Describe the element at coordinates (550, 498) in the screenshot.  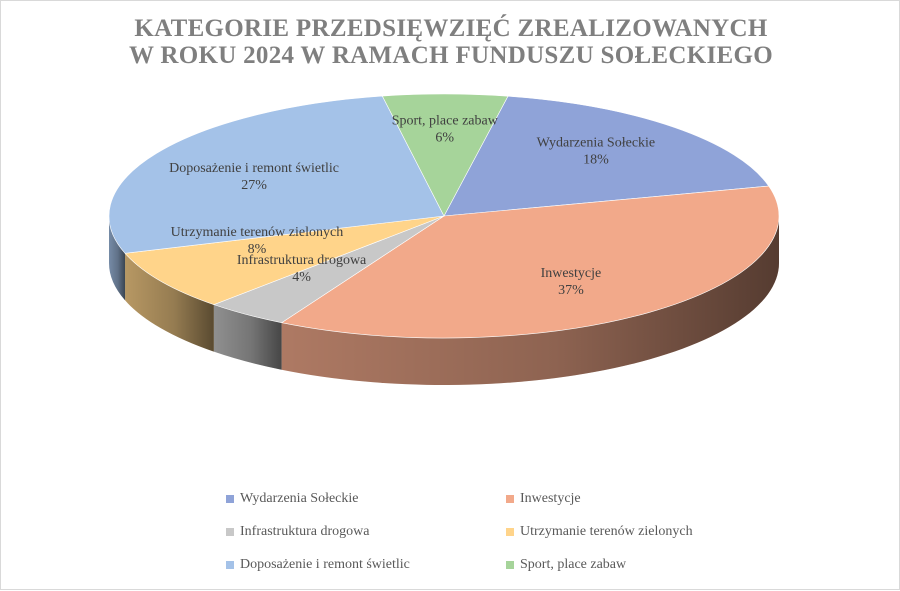
I see `legend-label-inwestycje: Inwestycje` at that location.